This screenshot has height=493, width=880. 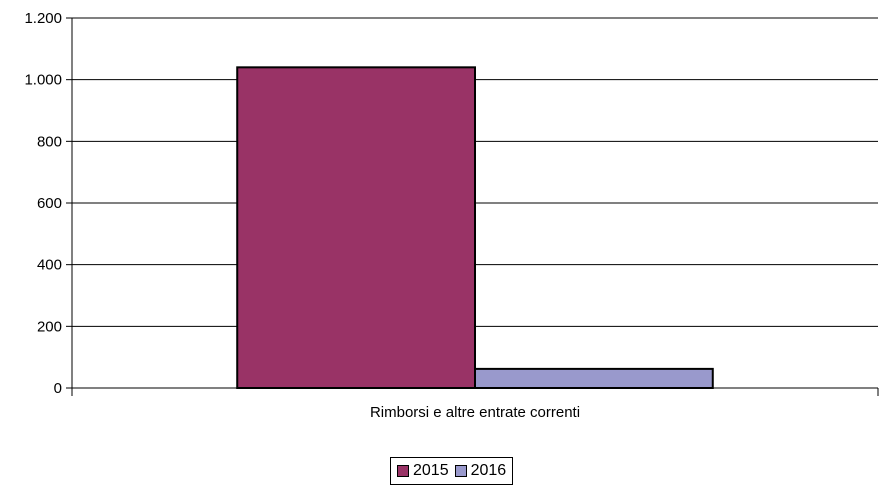 What do you see at coordinates (403, 471) in the screenshot?
I see `legend-swatch-2015` at bounding box center [403, 471].